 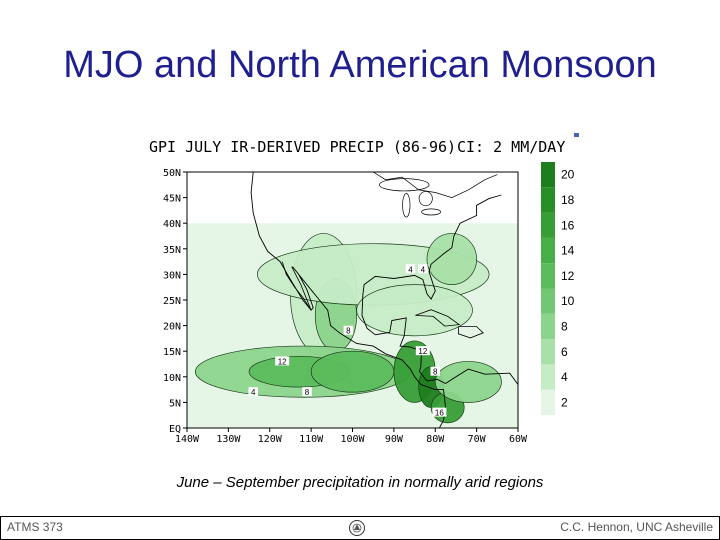 I want to click on baja-california-outline, so click(x=296, y=286).